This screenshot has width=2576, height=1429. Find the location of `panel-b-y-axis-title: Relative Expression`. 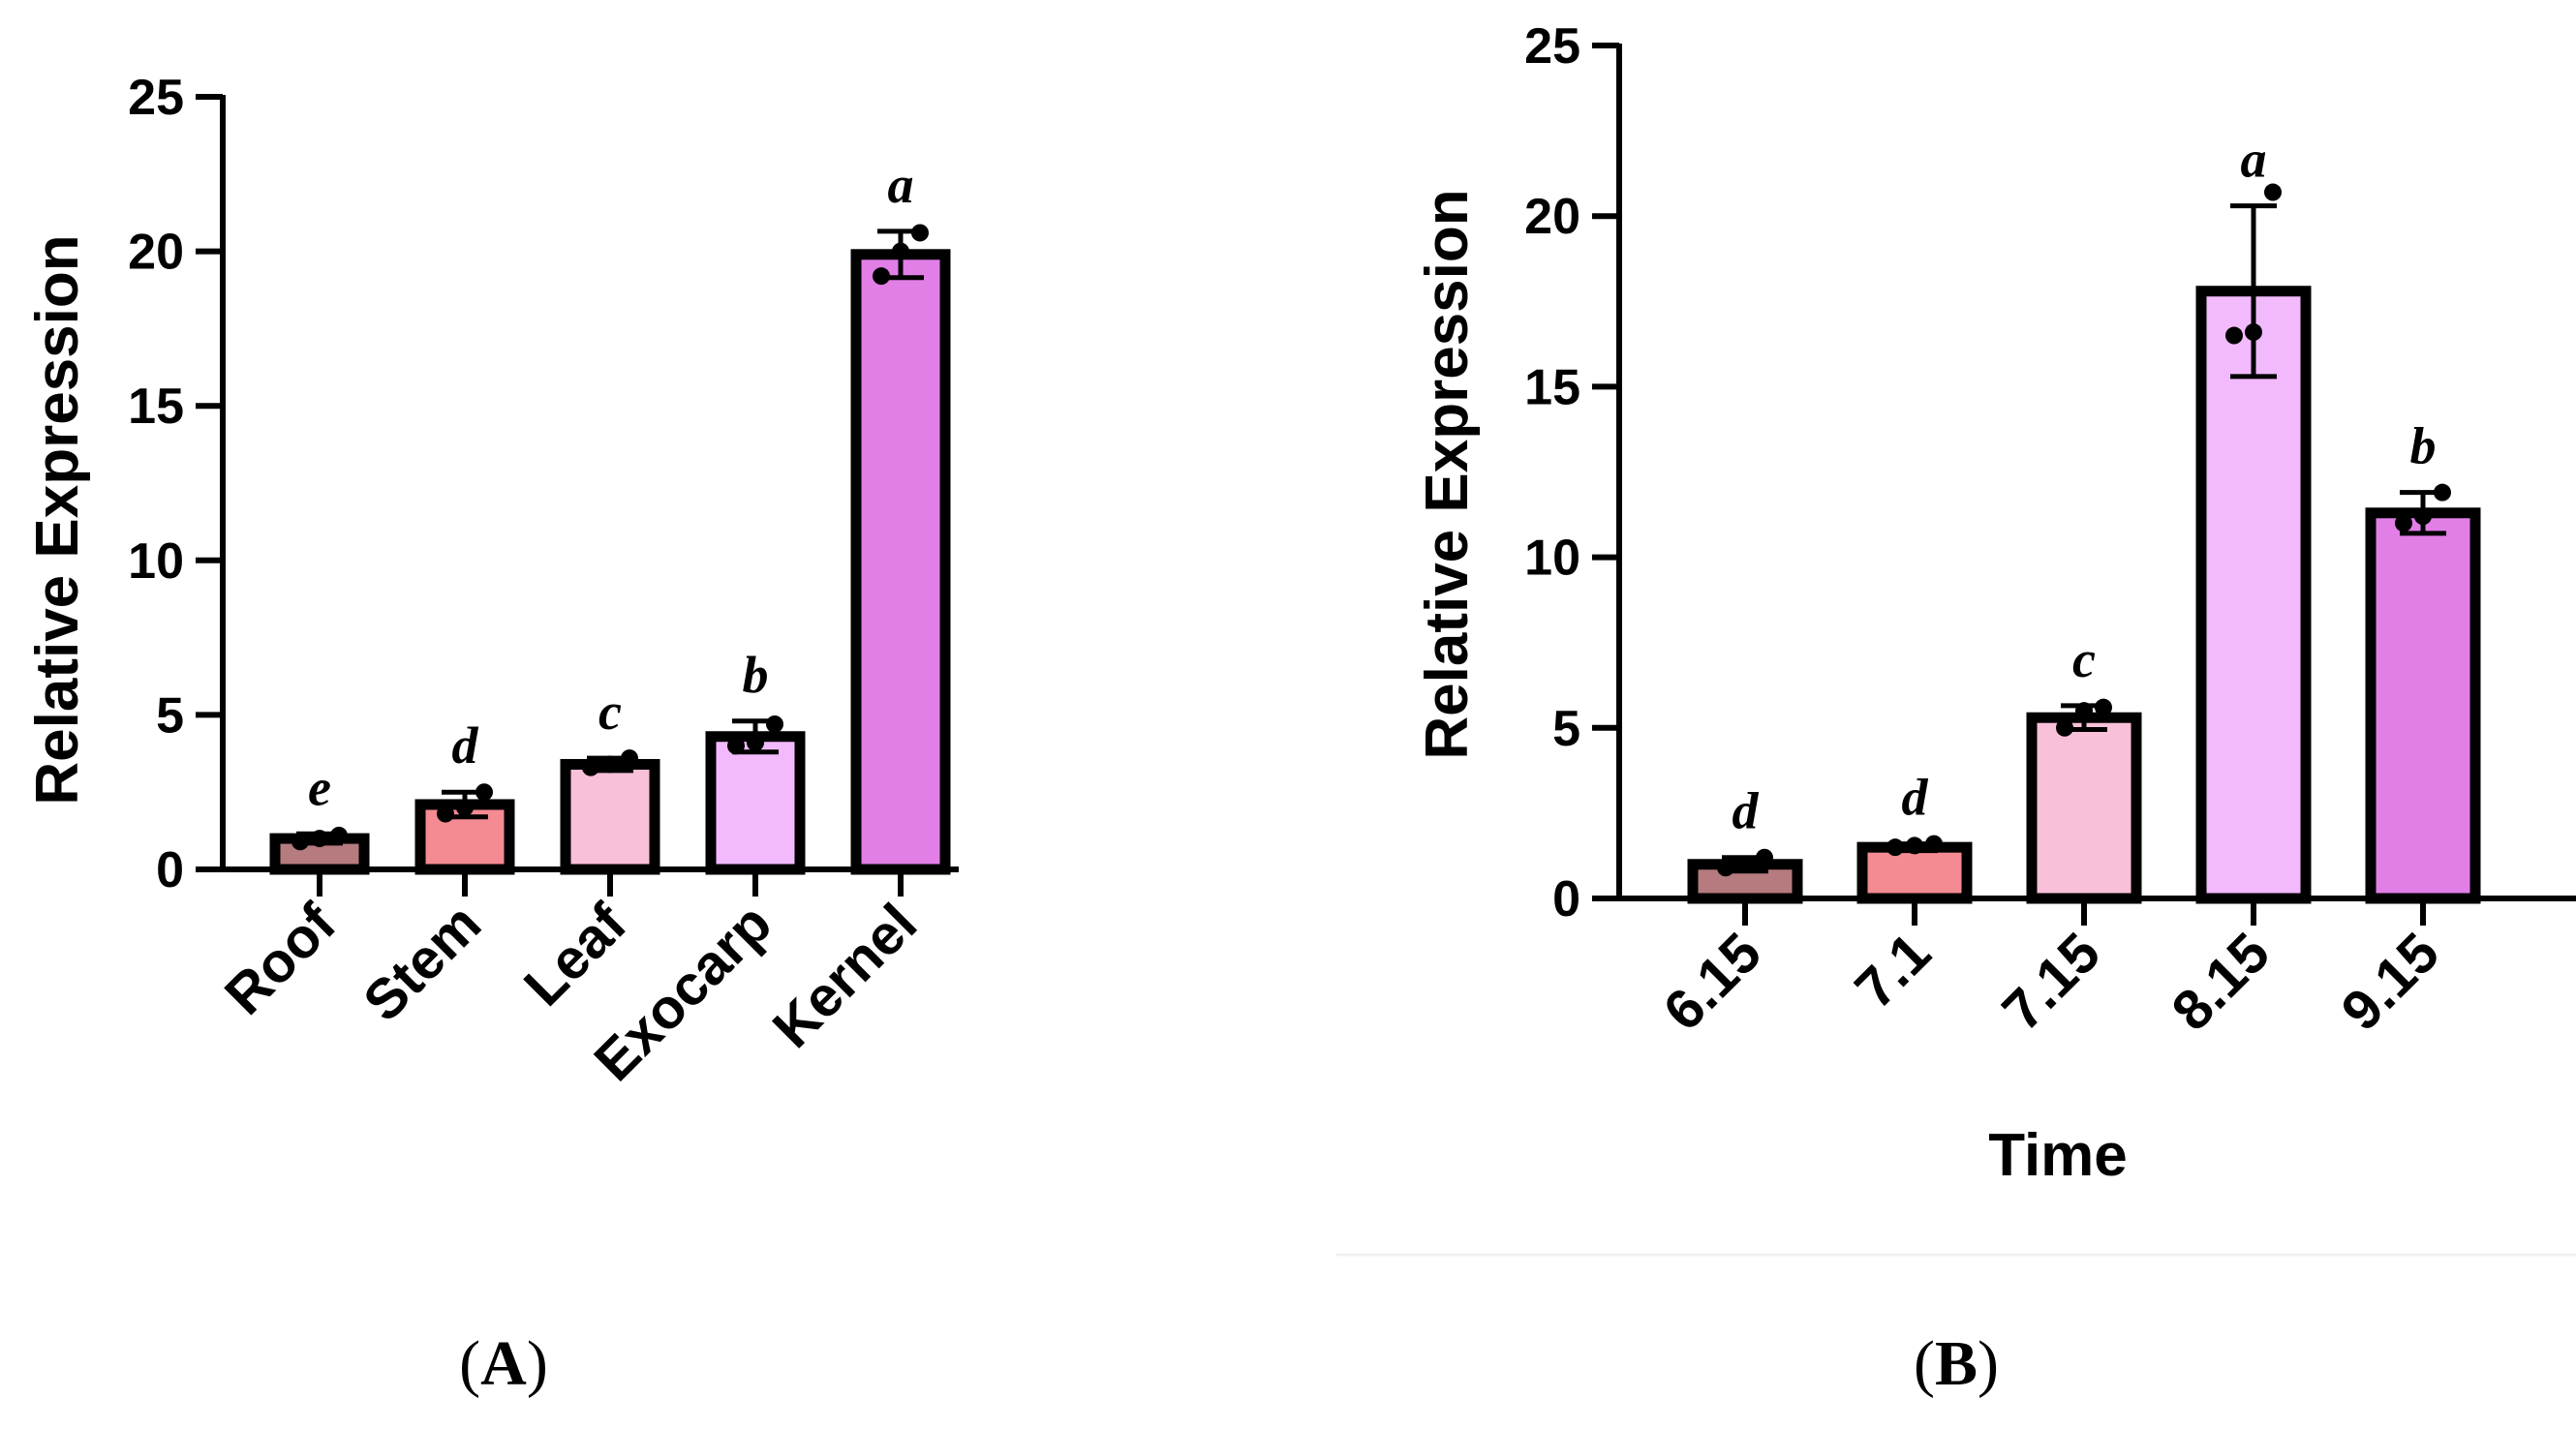

panel-b-y-axis-title: Relative Expression is located at coordinates (1447, 474).